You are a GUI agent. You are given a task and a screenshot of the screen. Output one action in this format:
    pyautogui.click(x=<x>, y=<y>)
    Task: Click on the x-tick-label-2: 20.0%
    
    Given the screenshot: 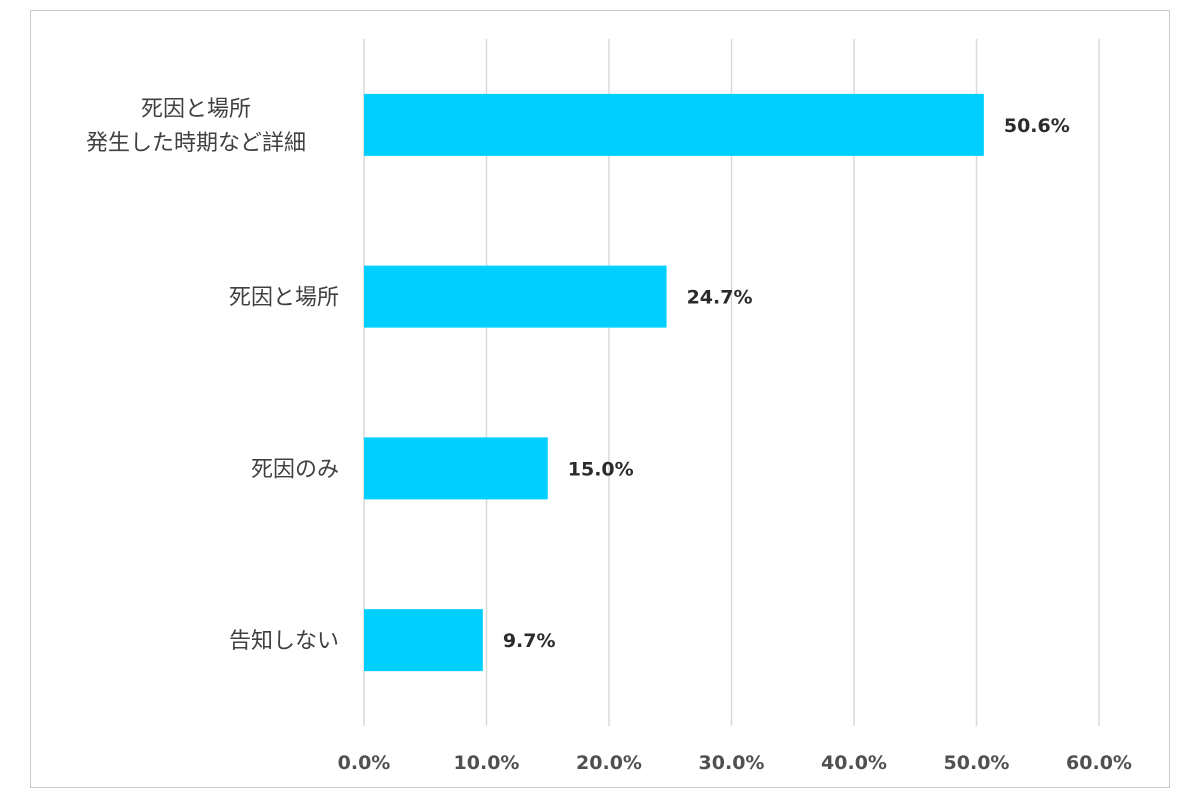 What is the action you would take?
    pyautogui.click(x=609, y=763)
    